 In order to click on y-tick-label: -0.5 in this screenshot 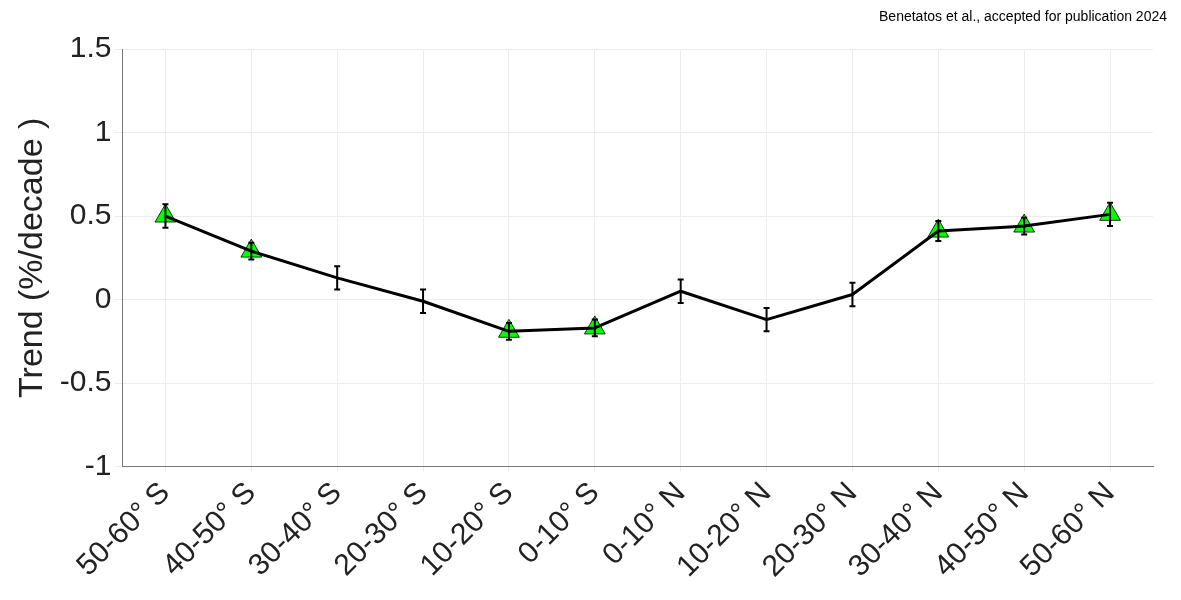, I will do `click(85, 381)`.